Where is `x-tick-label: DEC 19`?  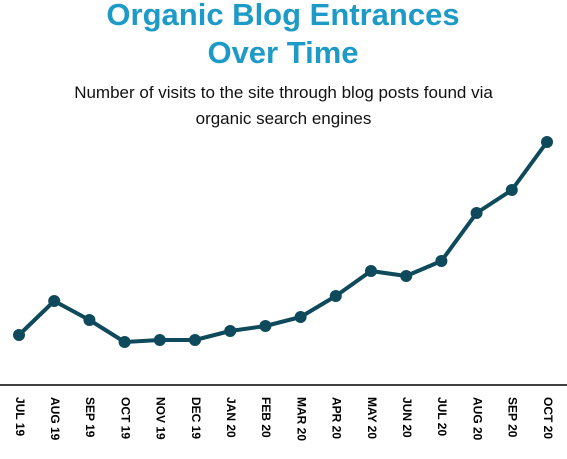
x-tick-label: DEC 19 is located at coordinates (196, 418).